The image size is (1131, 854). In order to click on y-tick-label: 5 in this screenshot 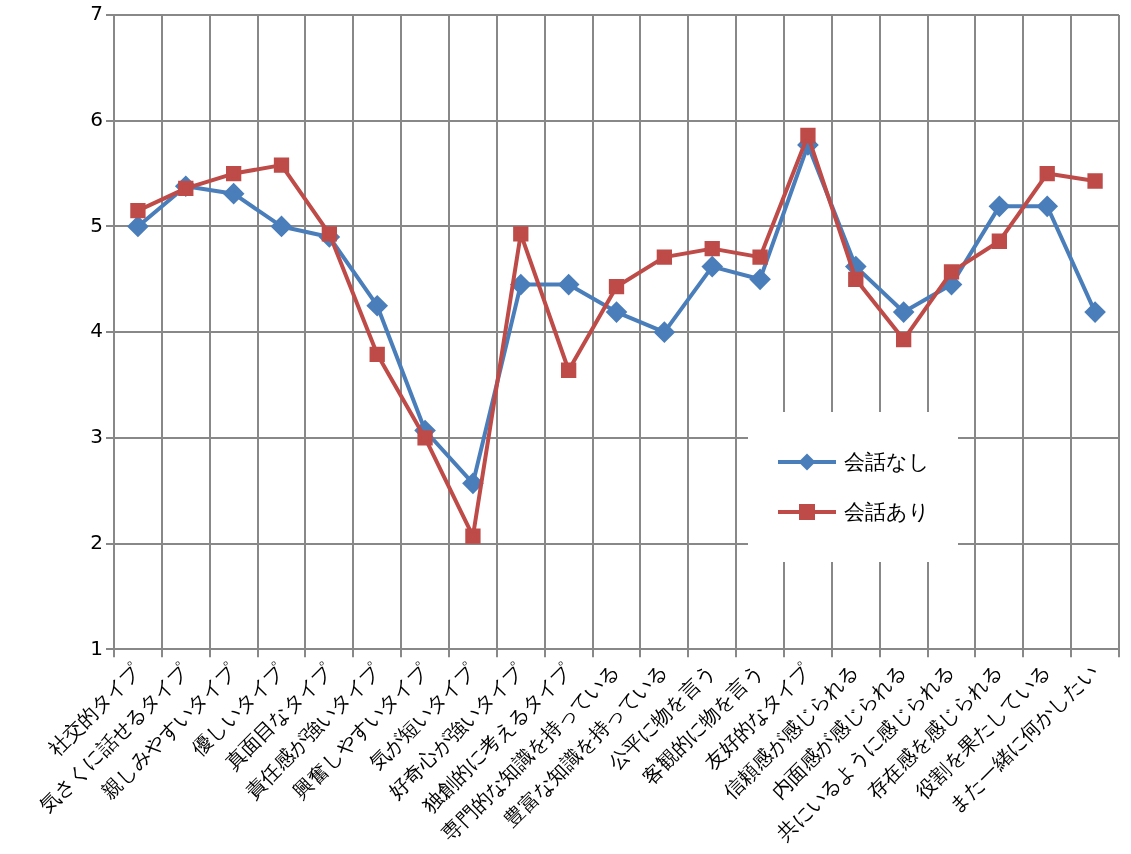, I will do `click(96, 224)`.